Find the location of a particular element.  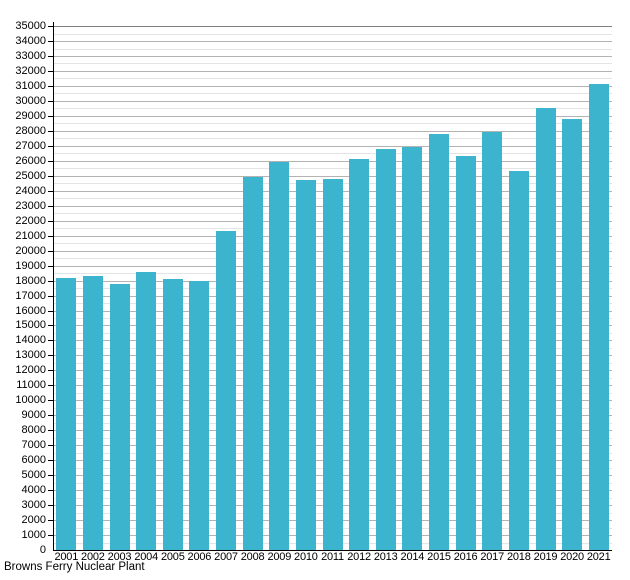

x-tick-label: 2020 is located at coordinates (572, 557).